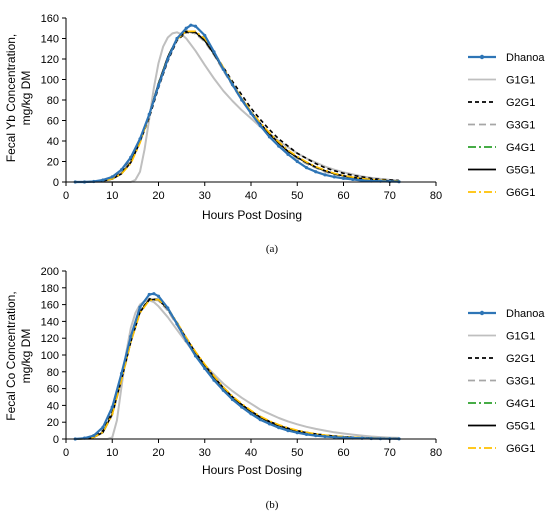  Describe the element at coordinates (50, 306) in the screenshot. I see `panel-b-y-tick-label: 160` at that location.